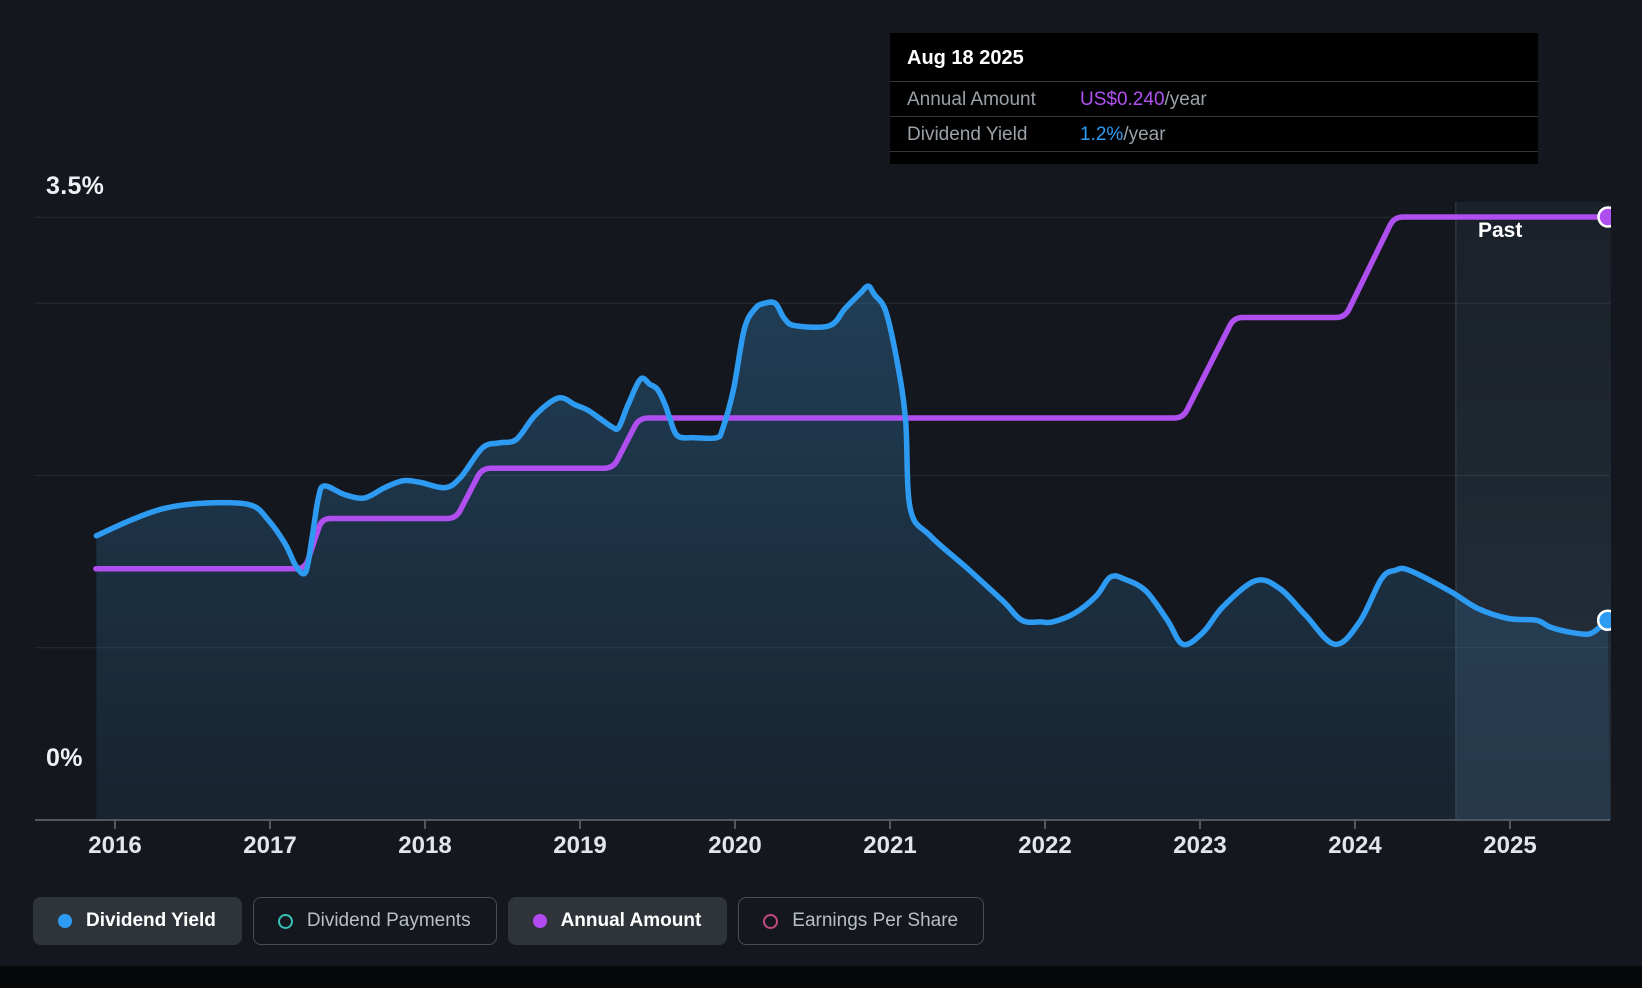  Describe the element at coordinates (967, 134) in the screenshot. I see `tooltip-row-label: Dividend Yield` at that location.